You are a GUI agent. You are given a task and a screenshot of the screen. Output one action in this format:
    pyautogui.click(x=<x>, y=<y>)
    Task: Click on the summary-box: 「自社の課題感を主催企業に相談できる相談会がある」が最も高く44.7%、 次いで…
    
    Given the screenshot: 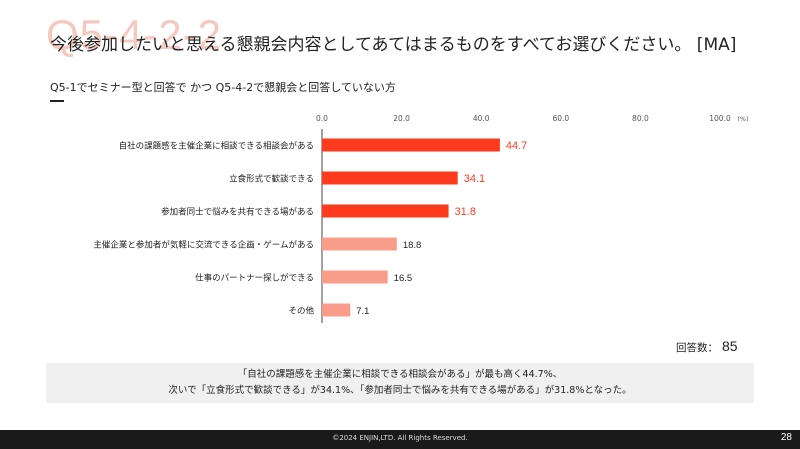 What is the action you would take?
    pyautogui.click(x=400, y=383)
    